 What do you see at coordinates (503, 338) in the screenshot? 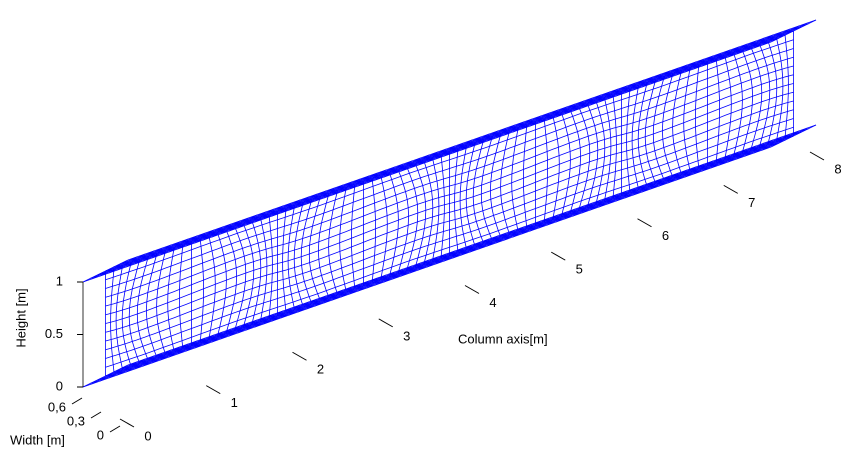
I see `x-axis-label: Column axis[m]` at bounding box center [503, 338].